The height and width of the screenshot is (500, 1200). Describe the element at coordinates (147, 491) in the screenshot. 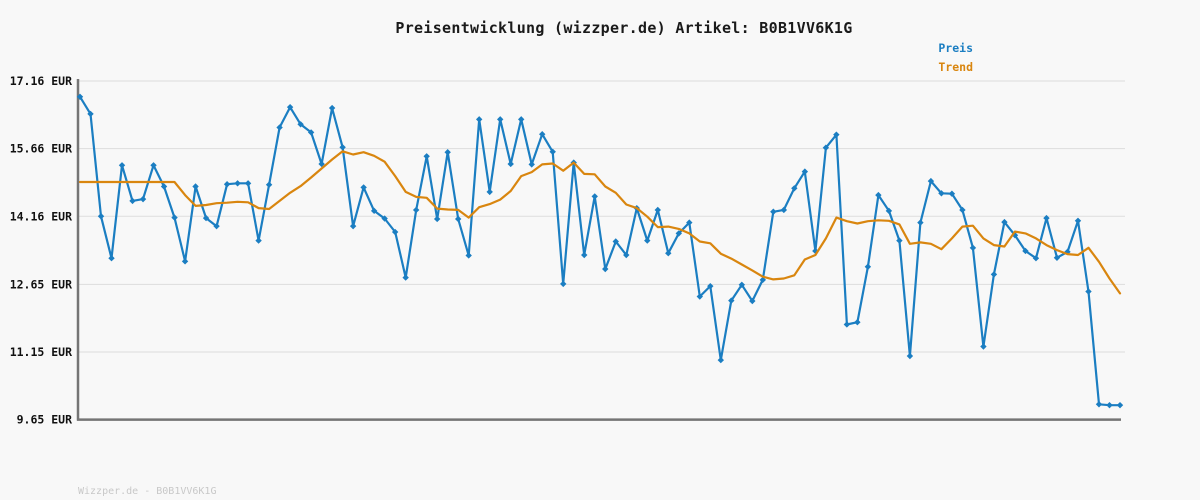

I see `watermark: Wizzper.de - B0B1VV6K1G` at that location.